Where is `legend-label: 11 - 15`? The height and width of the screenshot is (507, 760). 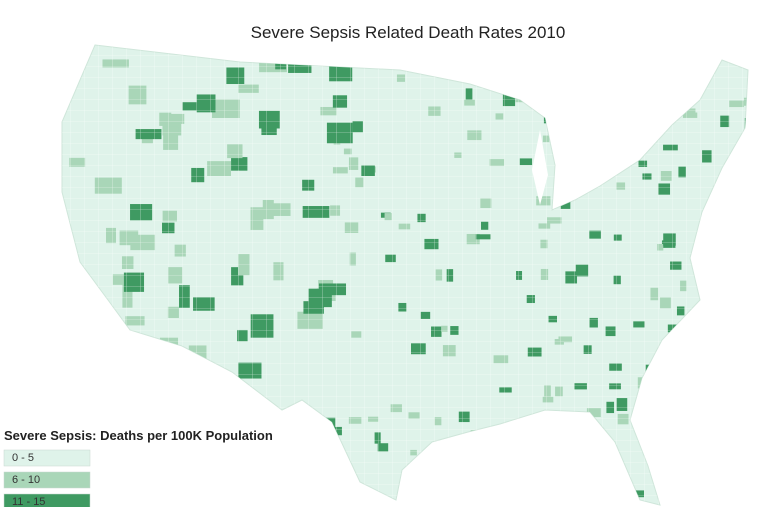 legend-label: 11 - 15 is located at coordinates (28, 501).